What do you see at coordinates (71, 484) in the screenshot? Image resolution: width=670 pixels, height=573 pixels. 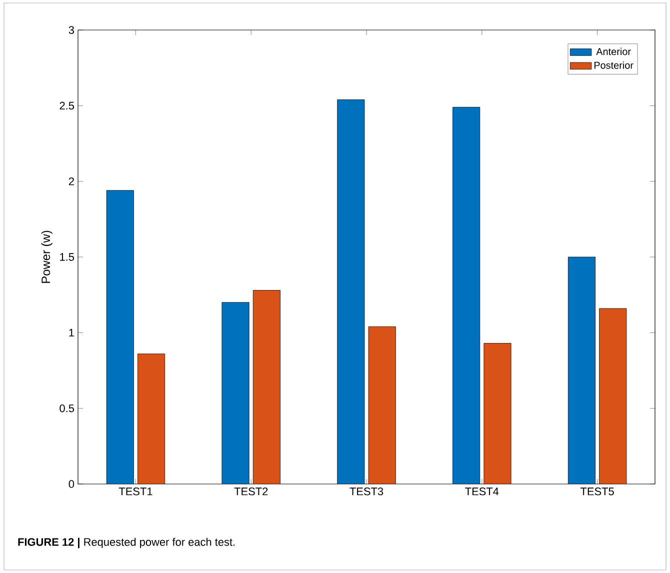 I see `y-tick-label: 0` at bounding box center [71, 484].